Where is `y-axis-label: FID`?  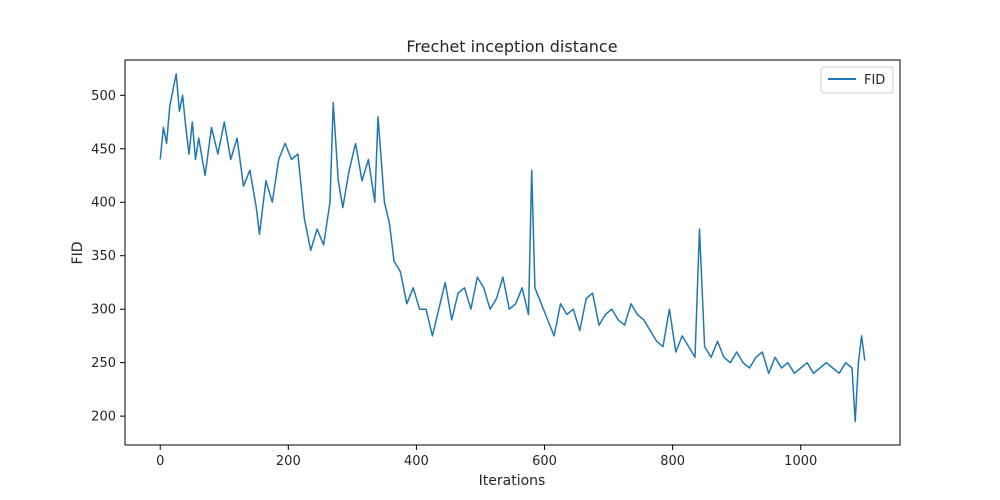 y-axis-label: FID is located at coordinates (78, 253).